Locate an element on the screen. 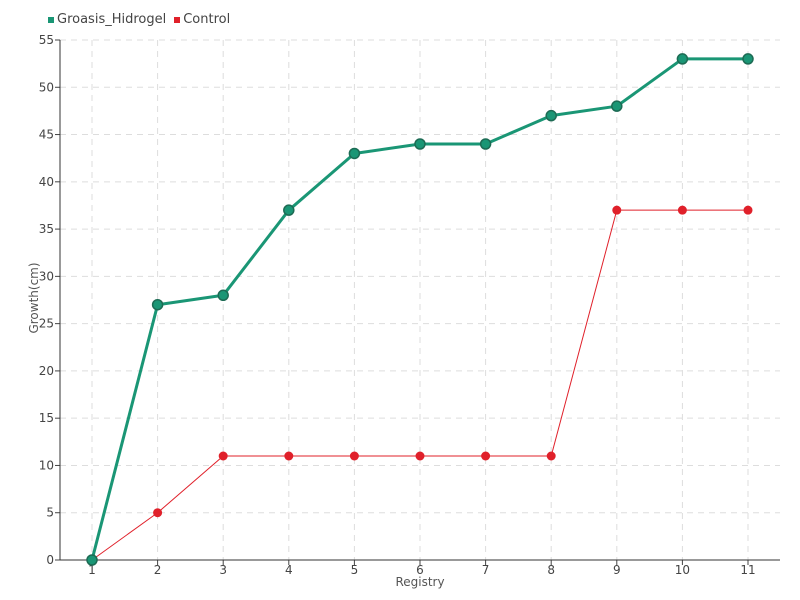 This screenshot has height=600, width=800. x-tick-label: 6 is located at coordinates (420, 570).